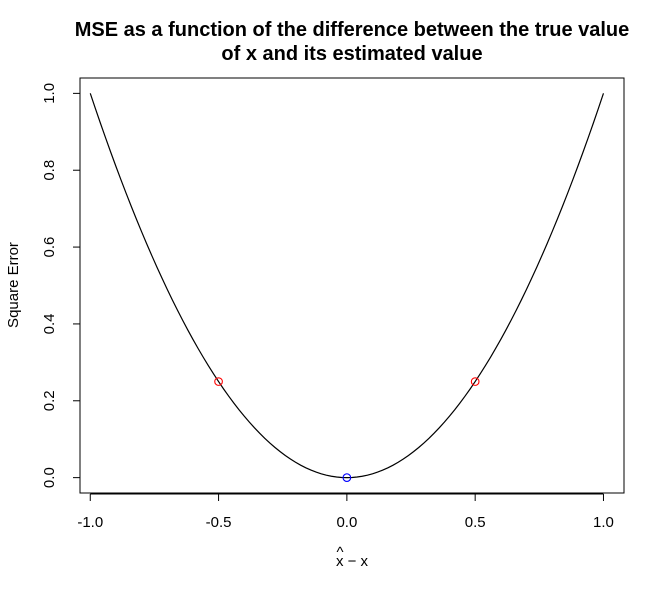 The image size is (664, 591). Describe the element at coordinates (49, 170) in the screenshot. I see `y-tick-label: 0.8` at that location.